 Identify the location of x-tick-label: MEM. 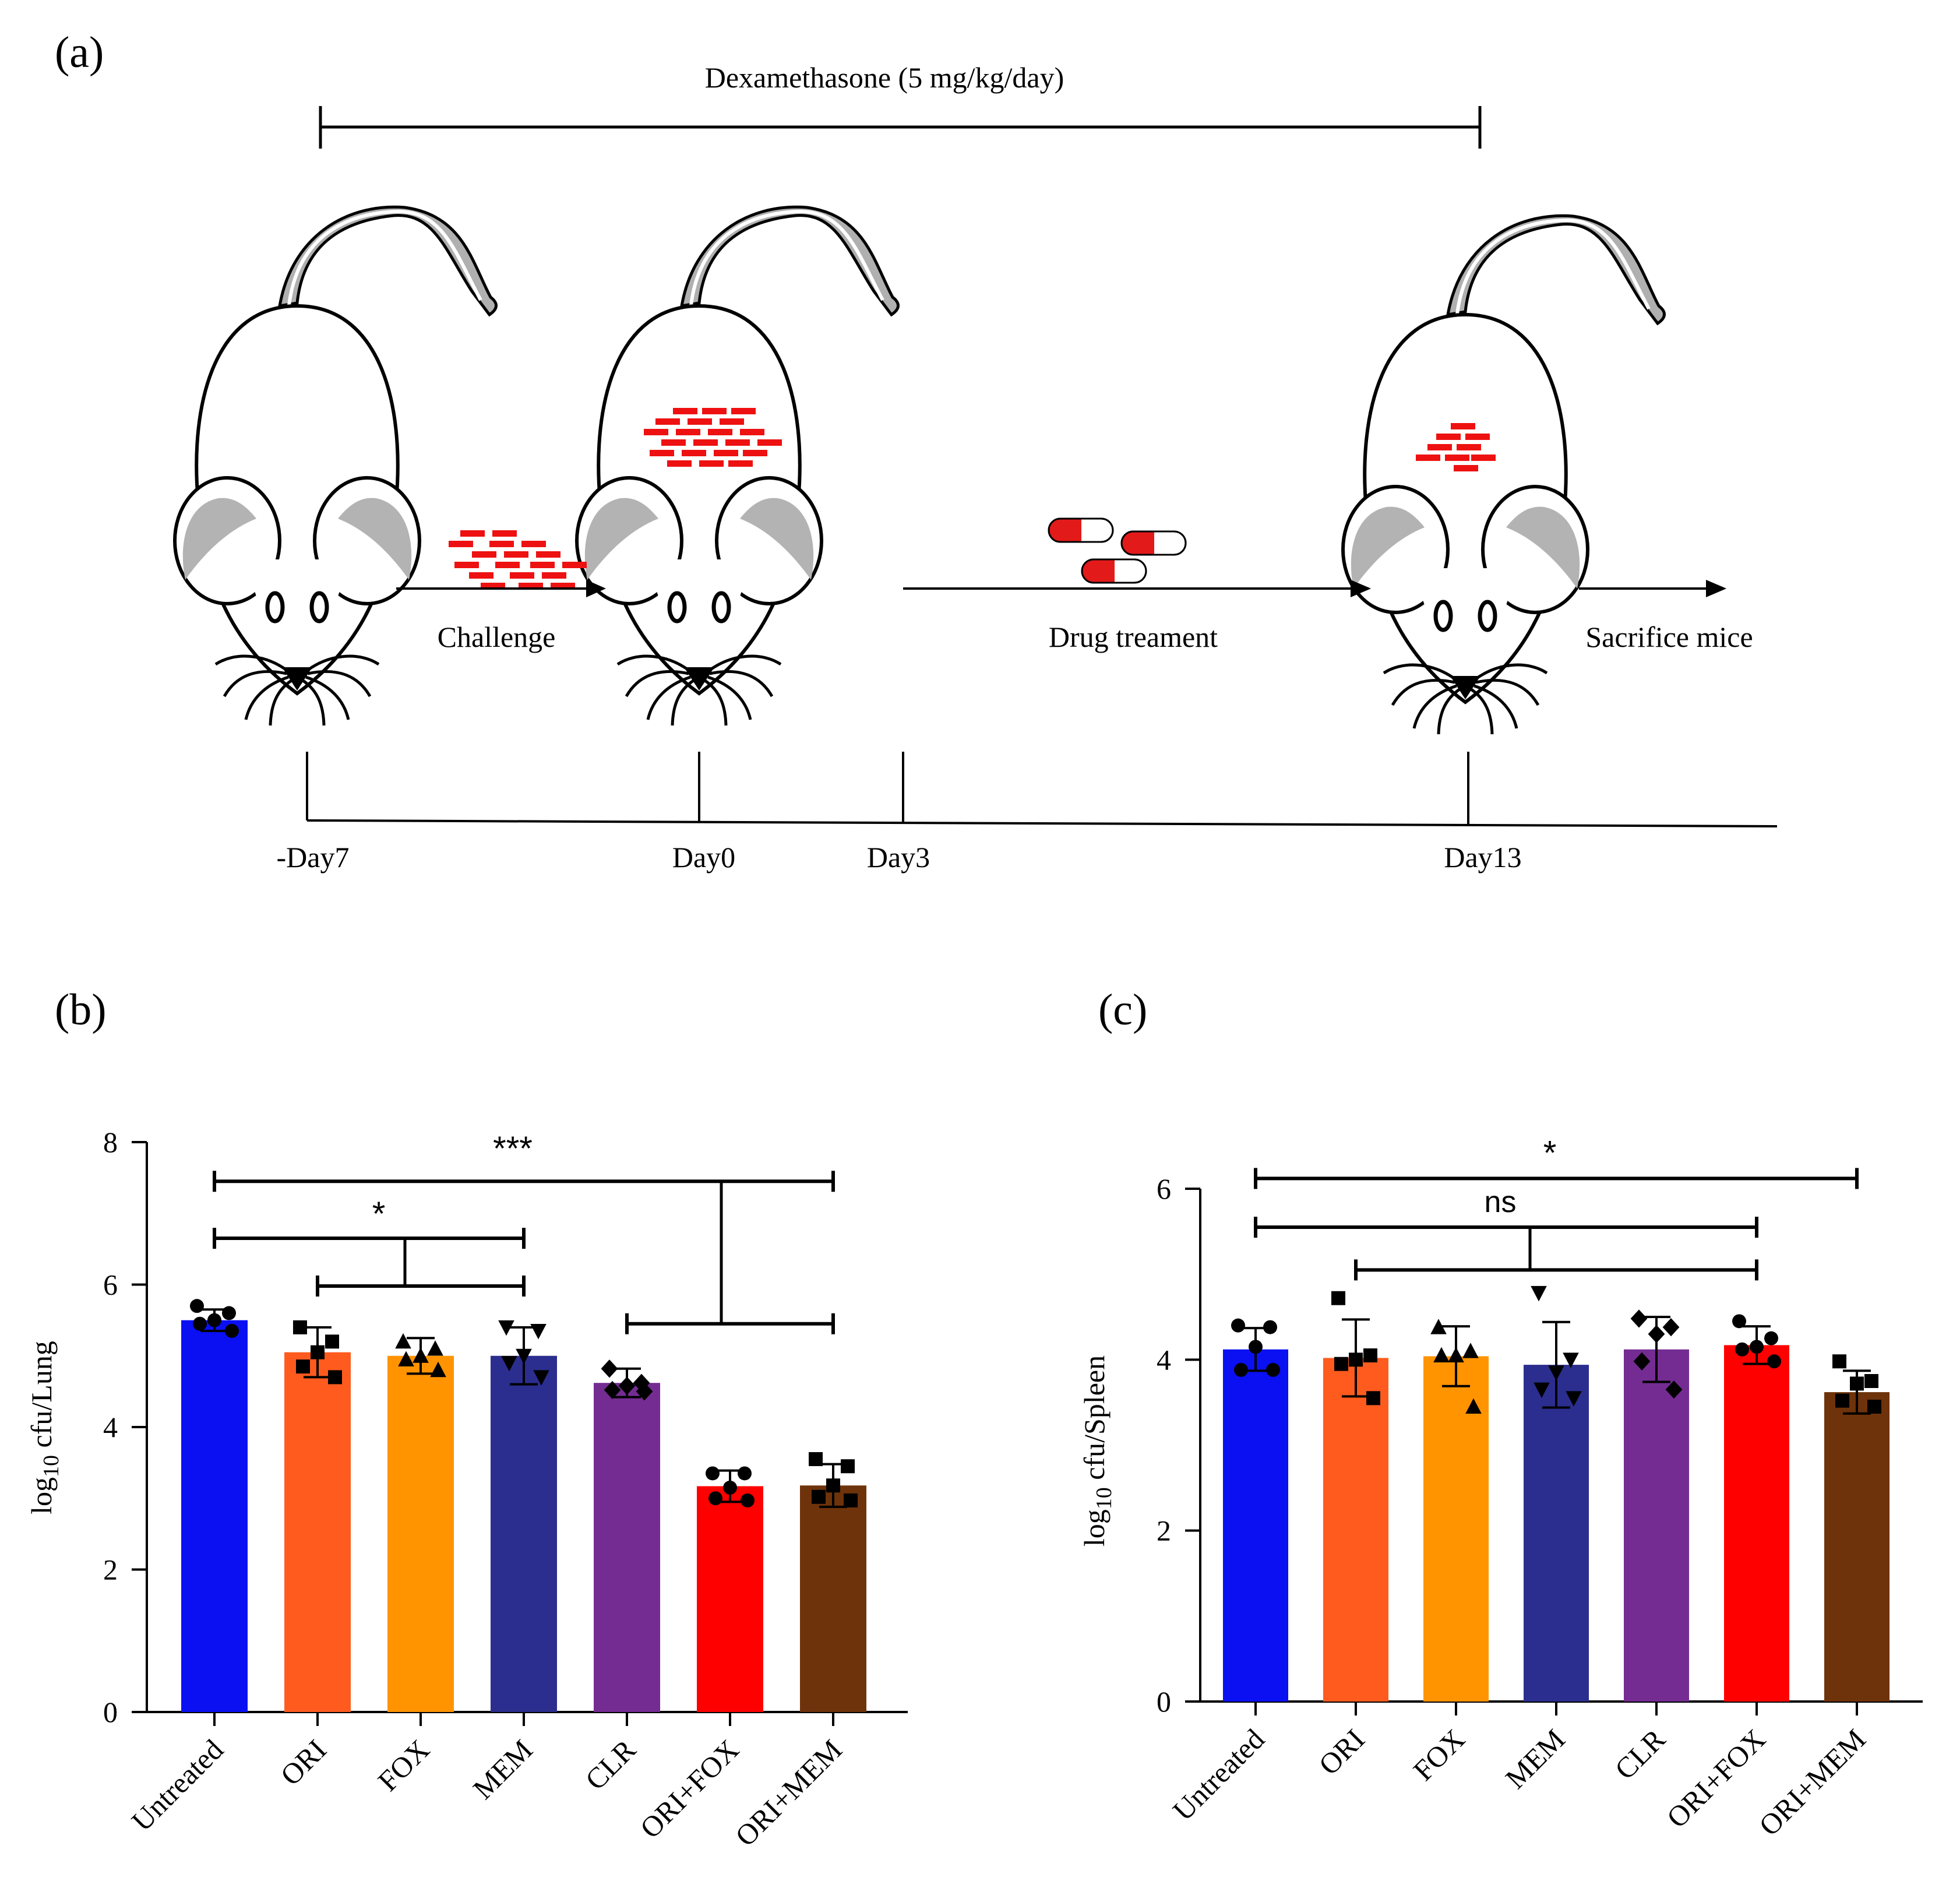
(1535, 1759).